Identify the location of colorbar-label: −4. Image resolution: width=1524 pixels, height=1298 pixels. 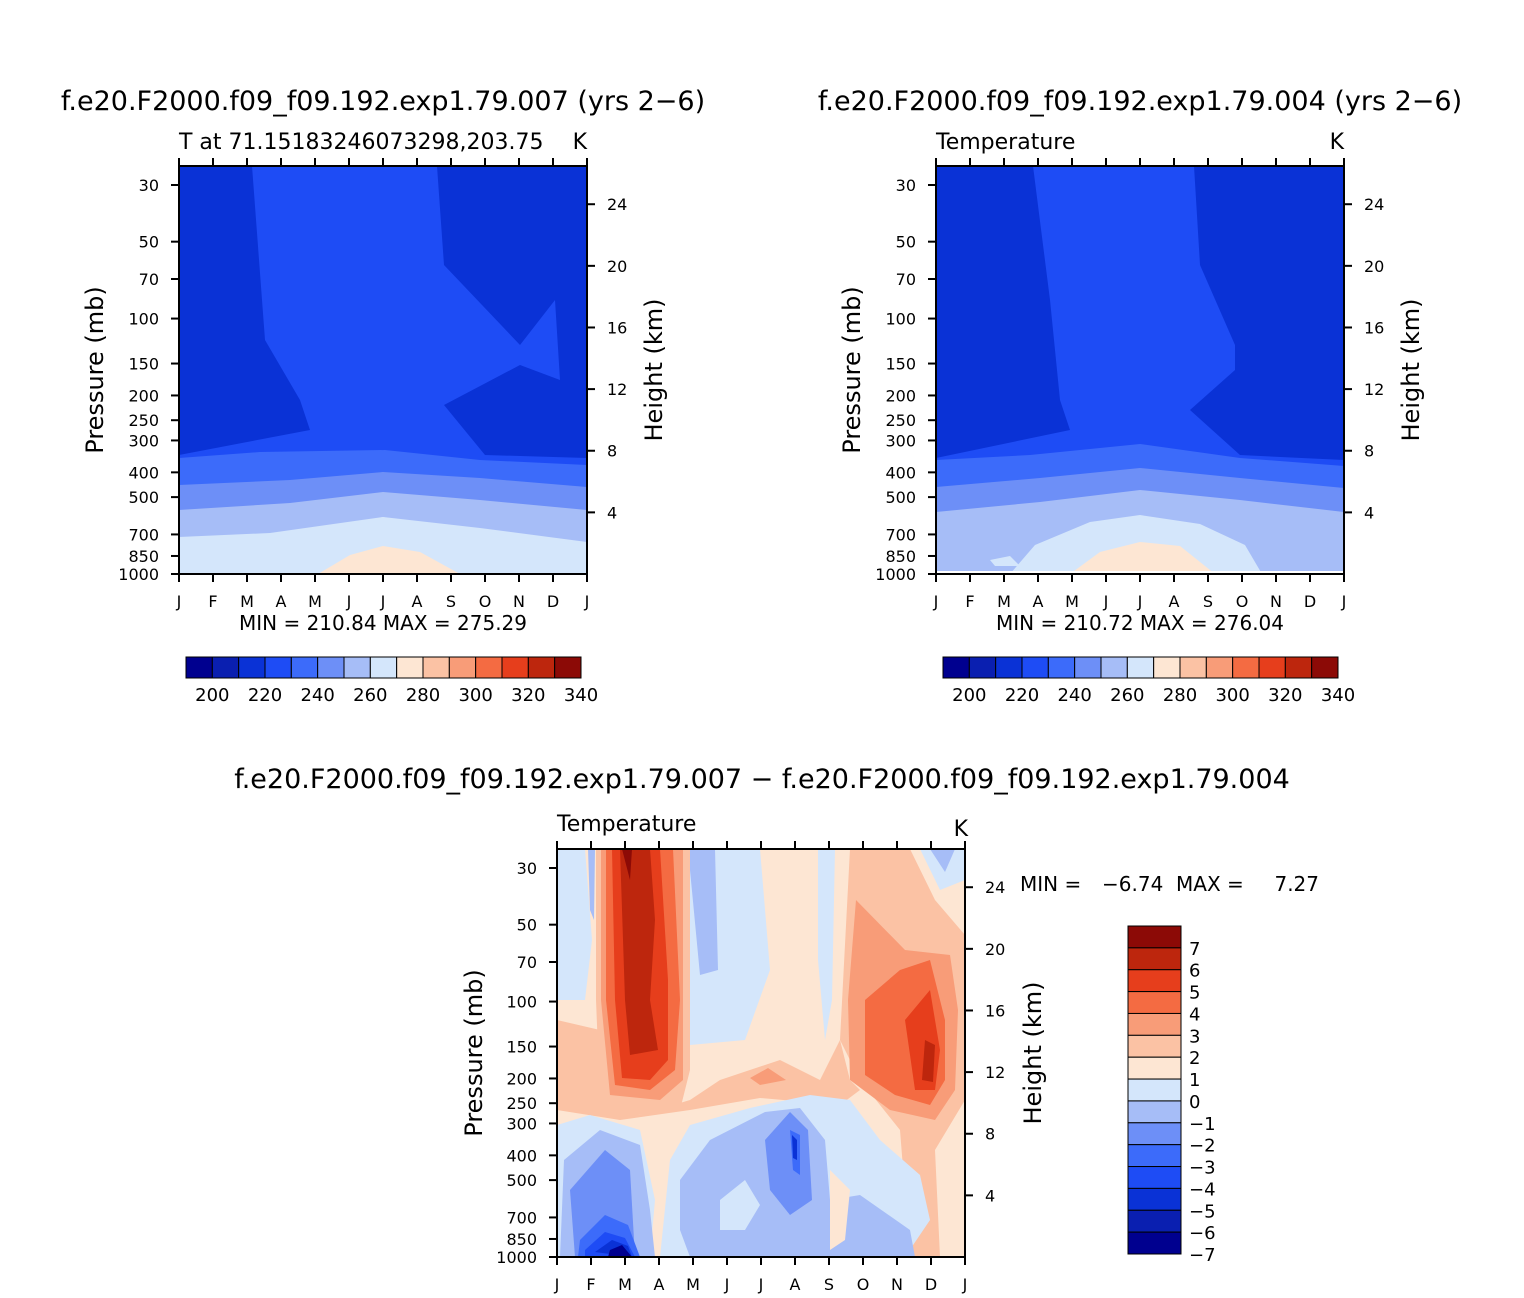
(1202, 1189).